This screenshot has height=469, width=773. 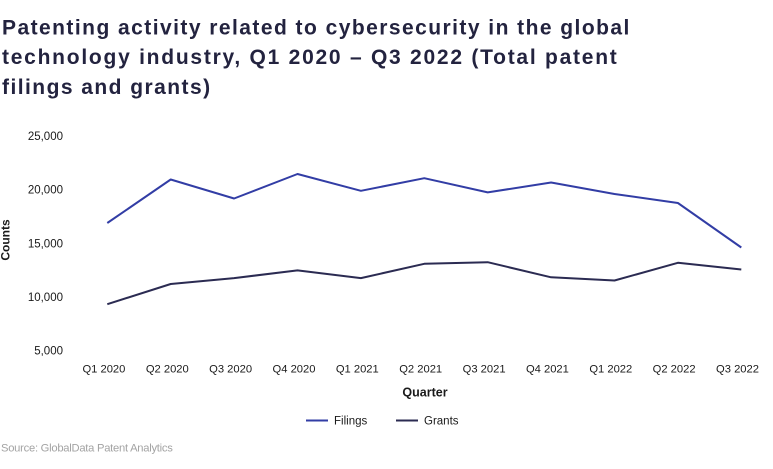 I want to click on svg-text: 25,000, so click(x=45, y=137).